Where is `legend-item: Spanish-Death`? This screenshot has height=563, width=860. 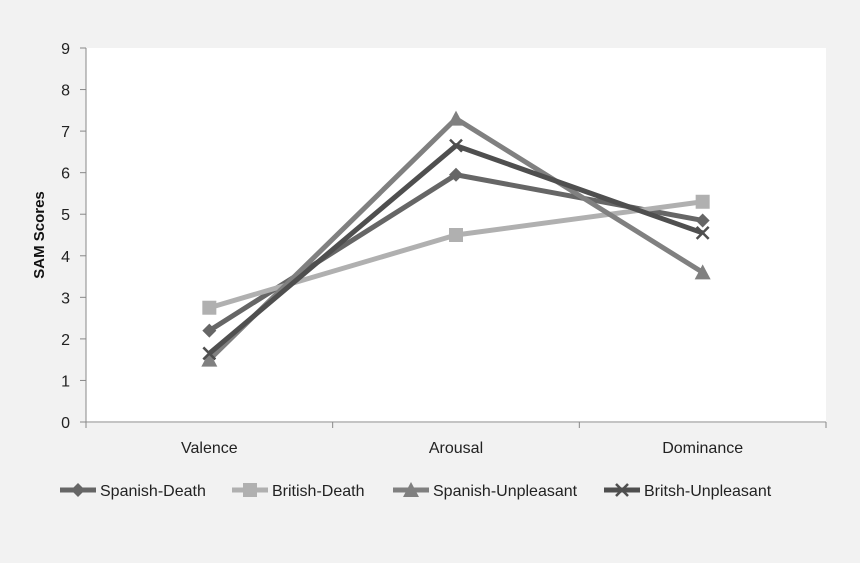 legend-item: Spanish-Death is located at coordinates (133, 491).